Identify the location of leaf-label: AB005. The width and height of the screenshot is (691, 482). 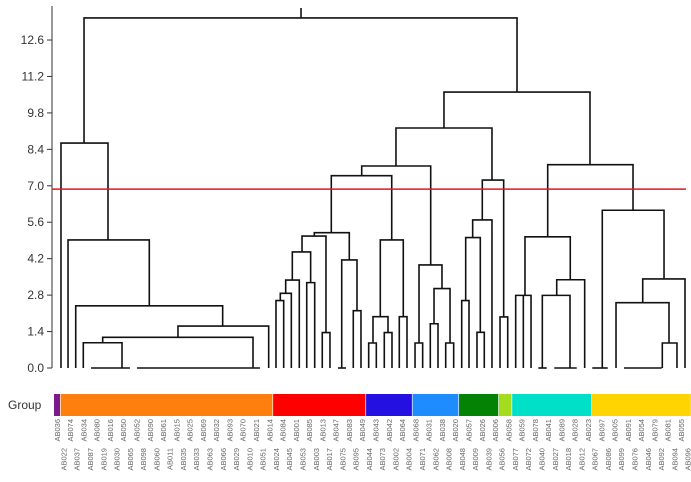
(615, 430).